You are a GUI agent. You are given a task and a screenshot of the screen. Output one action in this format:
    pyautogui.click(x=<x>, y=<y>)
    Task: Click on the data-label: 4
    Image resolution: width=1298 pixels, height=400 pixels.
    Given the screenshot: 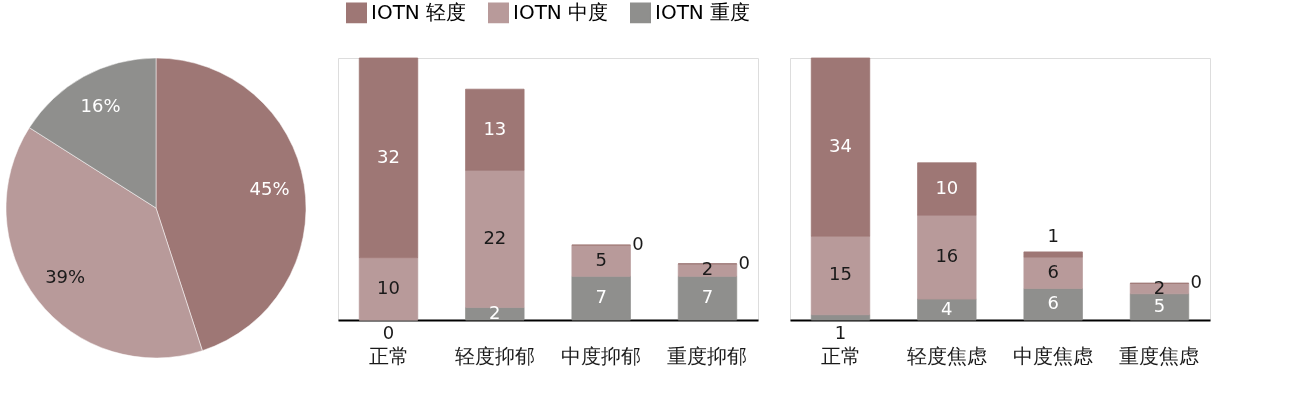 What is the action you would take?
    pyautogui.click(x=947, y=308)
    